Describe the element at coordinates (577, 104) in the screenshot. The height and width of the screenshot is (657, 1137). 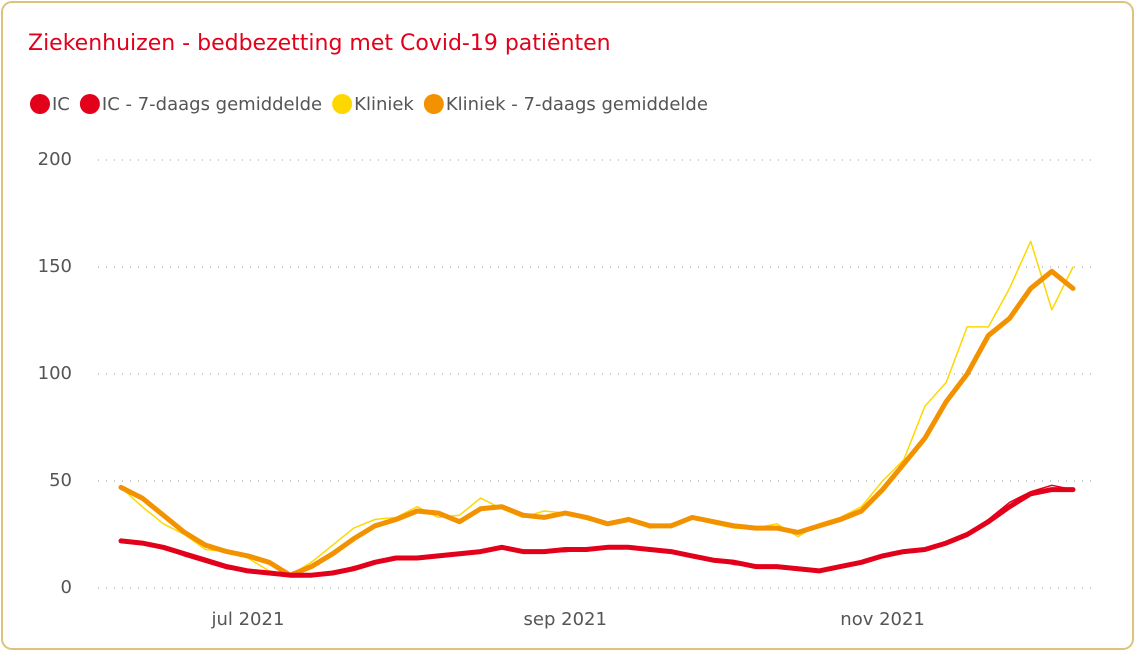
I see `legend-label: Kliniek - 7-daags gemiddelde` at that location.